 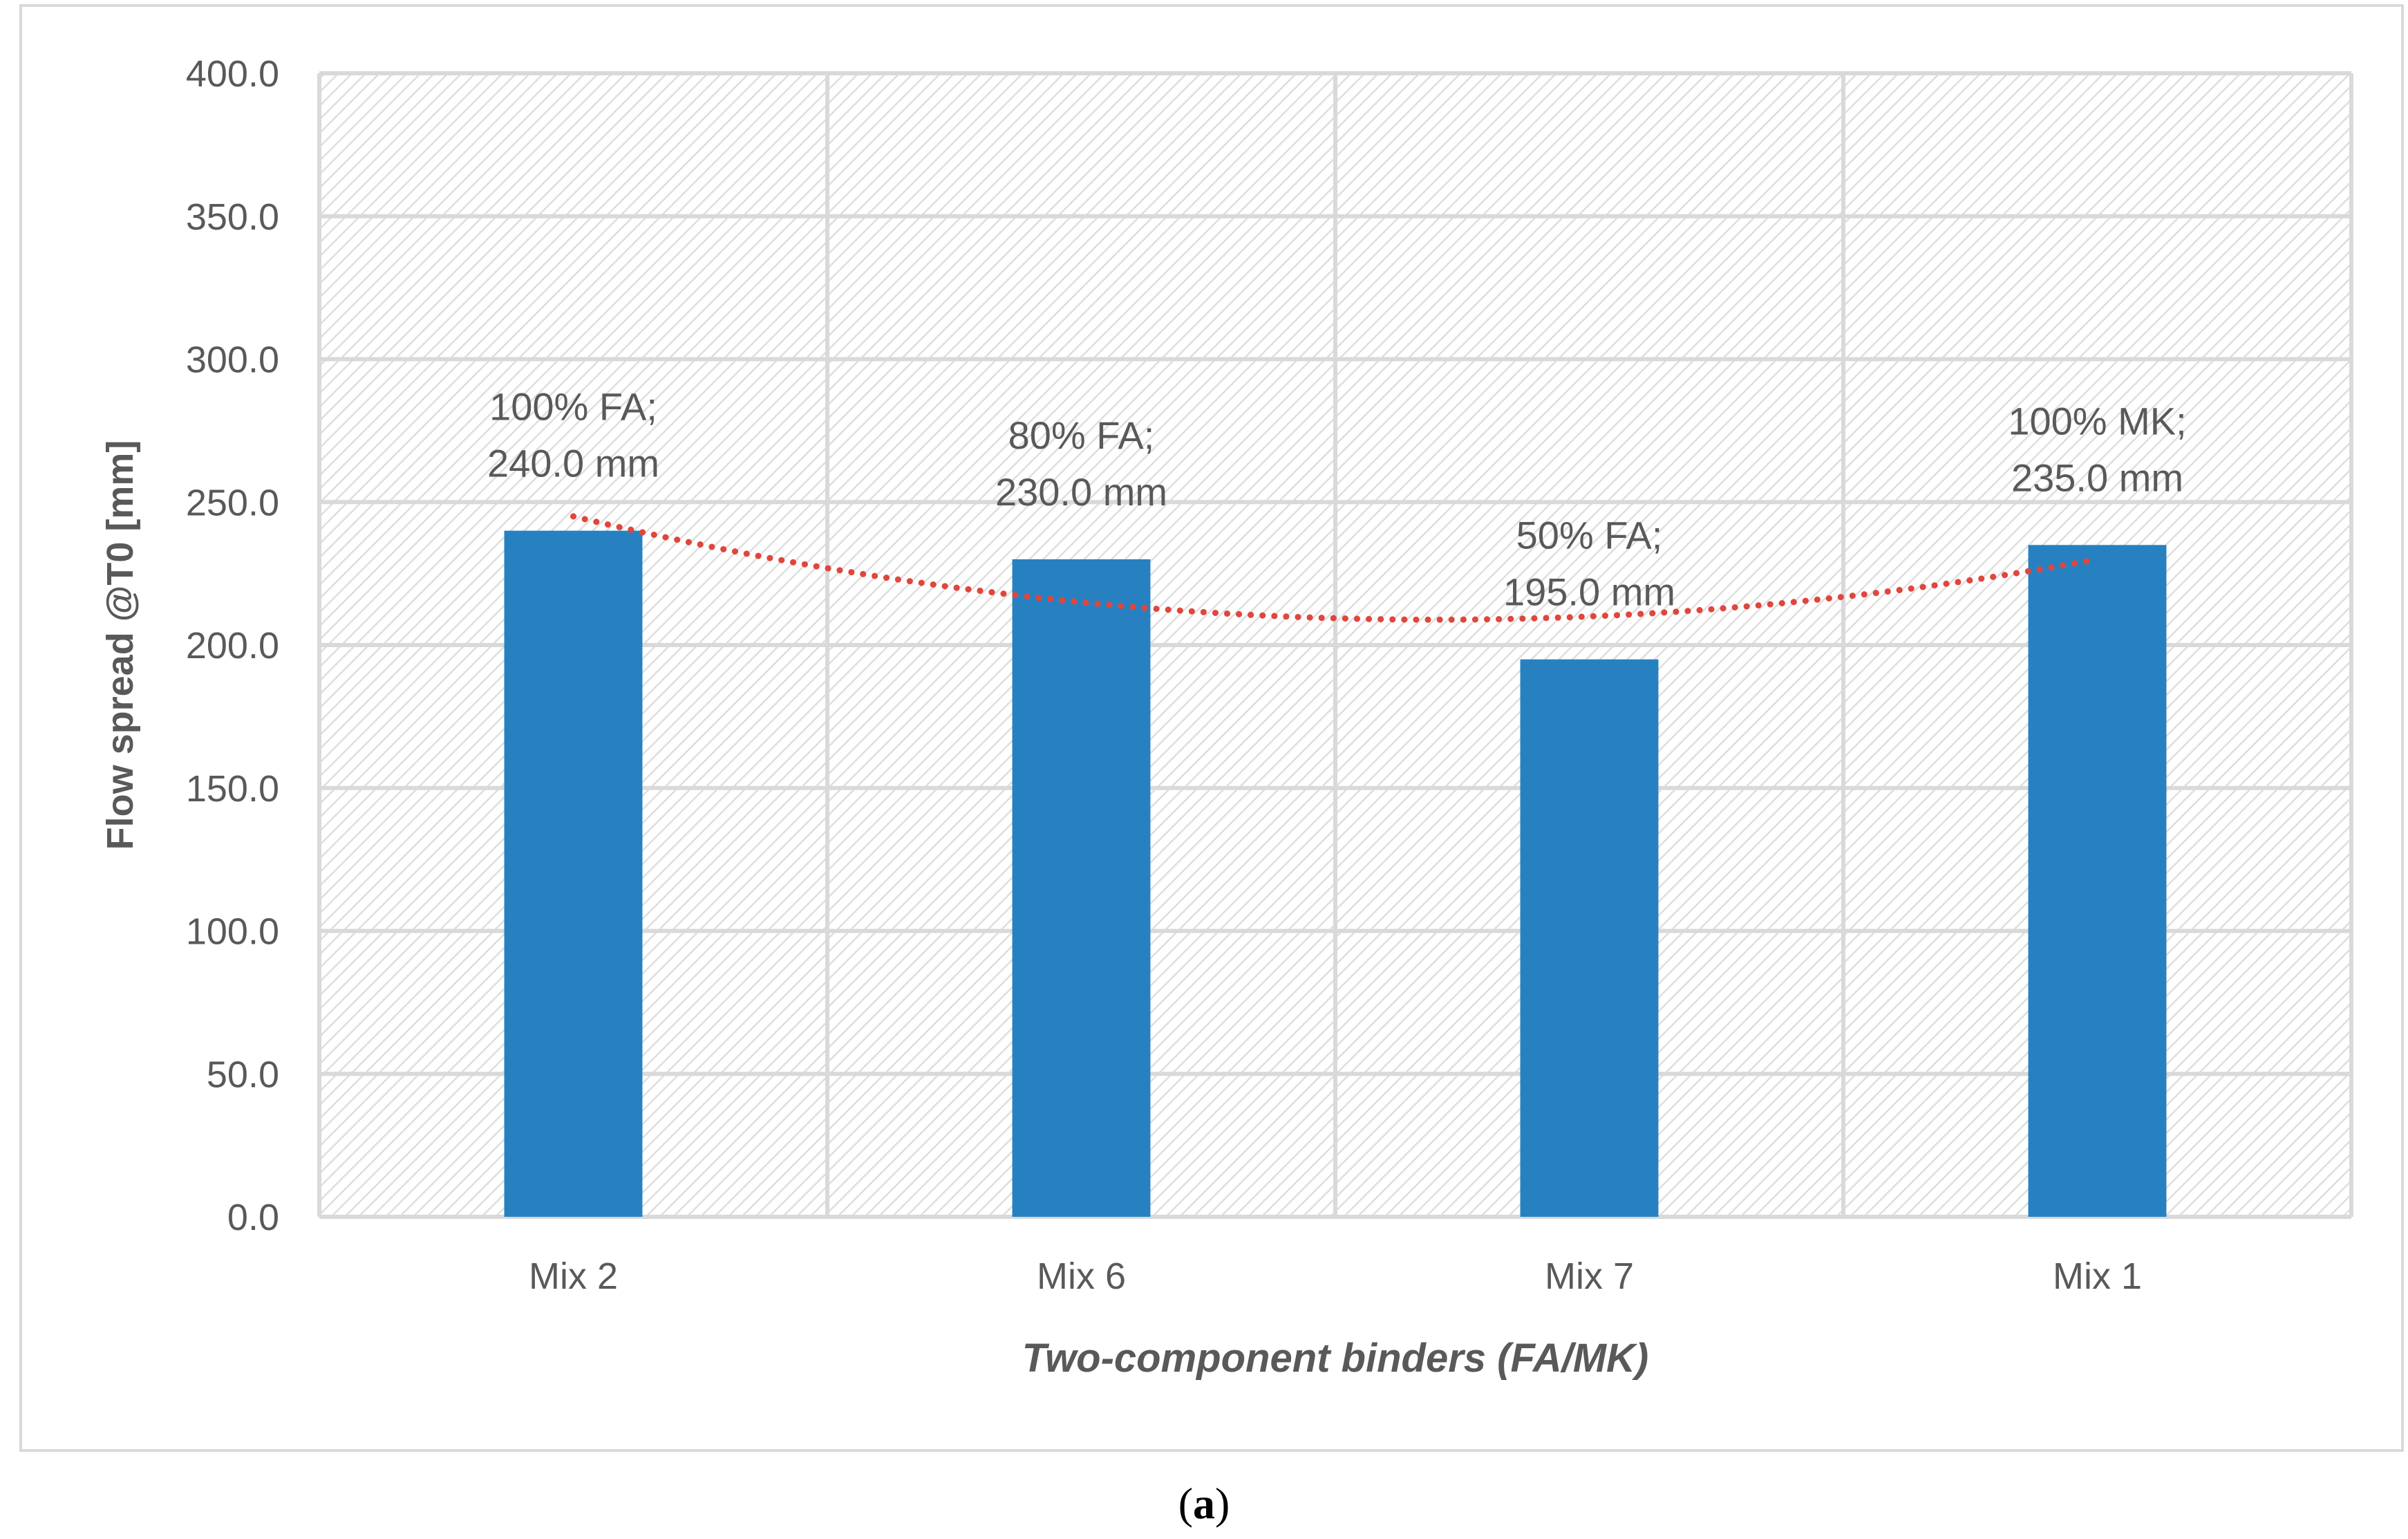 What do you see at coordinates (574, 1276) in the screenshot?
I see `x-tick-label: Mix 2` at bounding box center [574, 1276].